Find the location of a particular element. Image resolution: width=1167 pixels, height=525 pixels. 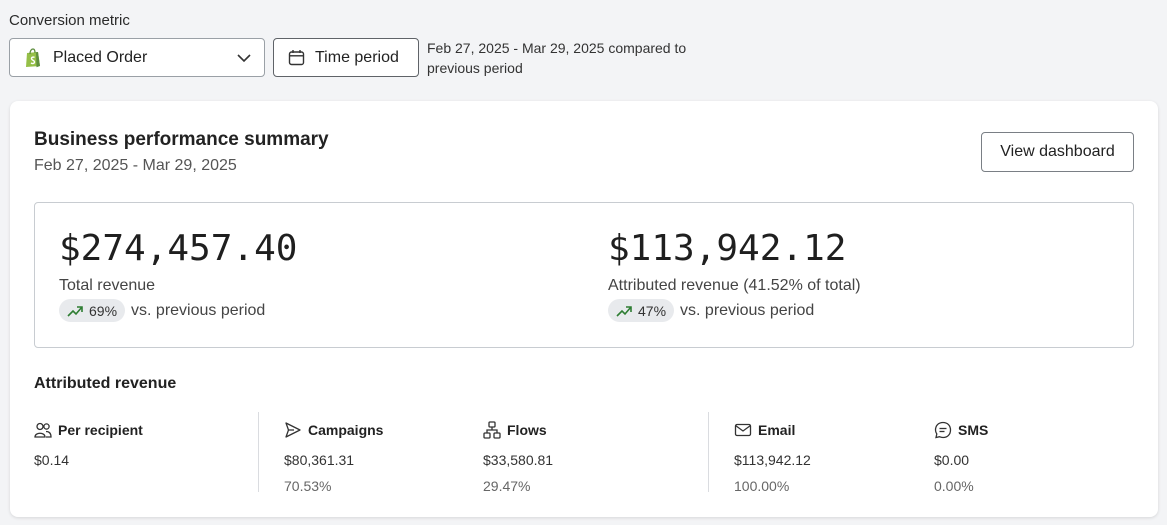

total-revenue-value: $274,457.40 is located at coordinates (178, 248).